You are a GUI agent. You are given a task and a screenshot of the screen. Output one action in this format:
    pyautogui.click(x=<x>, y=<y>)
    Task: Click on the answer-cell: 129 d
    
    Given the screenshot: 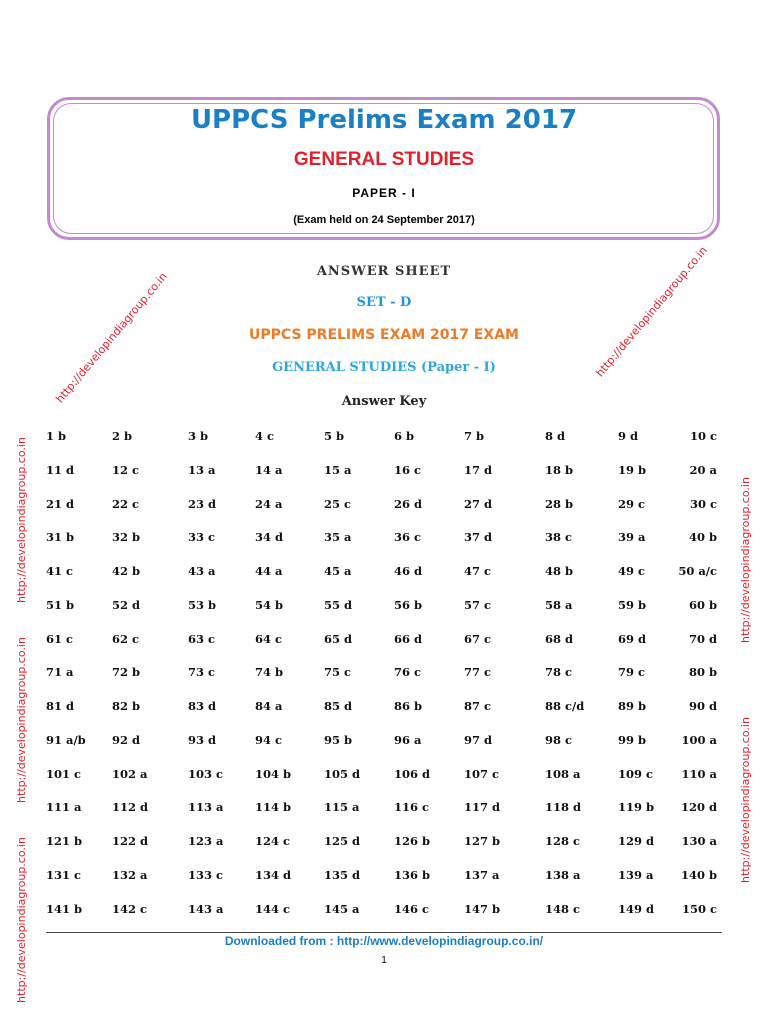 What is the action you would take?
    pyautogui.click(x=636, y=841)
    